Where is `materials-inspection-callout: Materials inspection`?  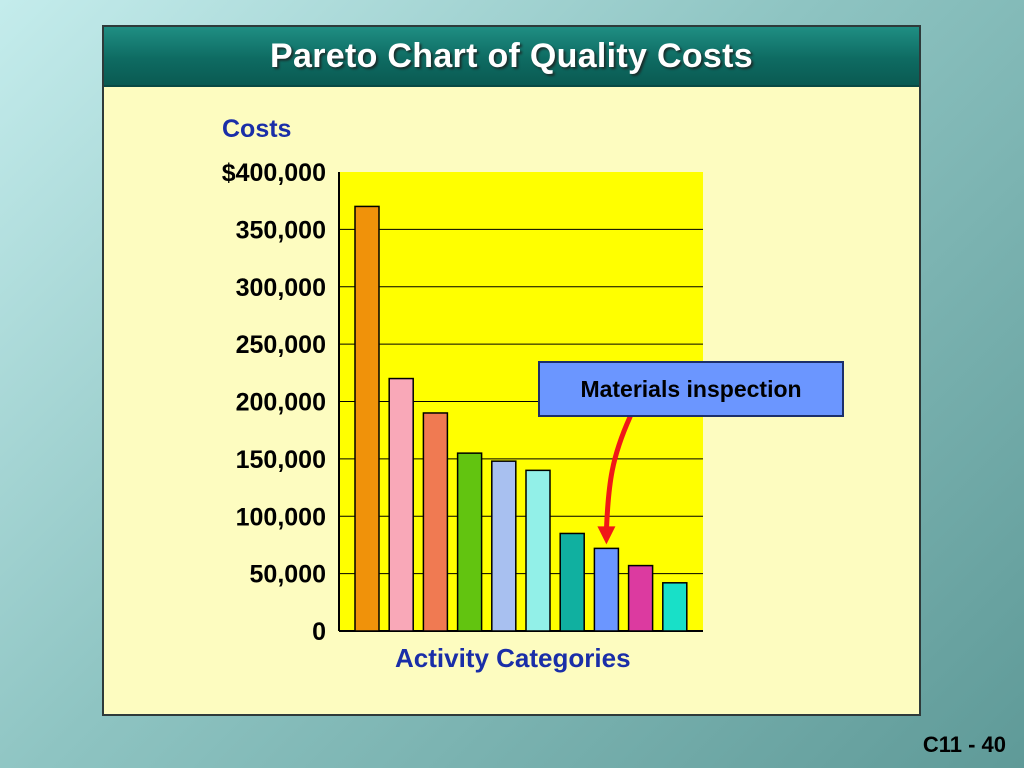 materials-inspection-callout: Materials inspection is located at coordinates (691, 389).